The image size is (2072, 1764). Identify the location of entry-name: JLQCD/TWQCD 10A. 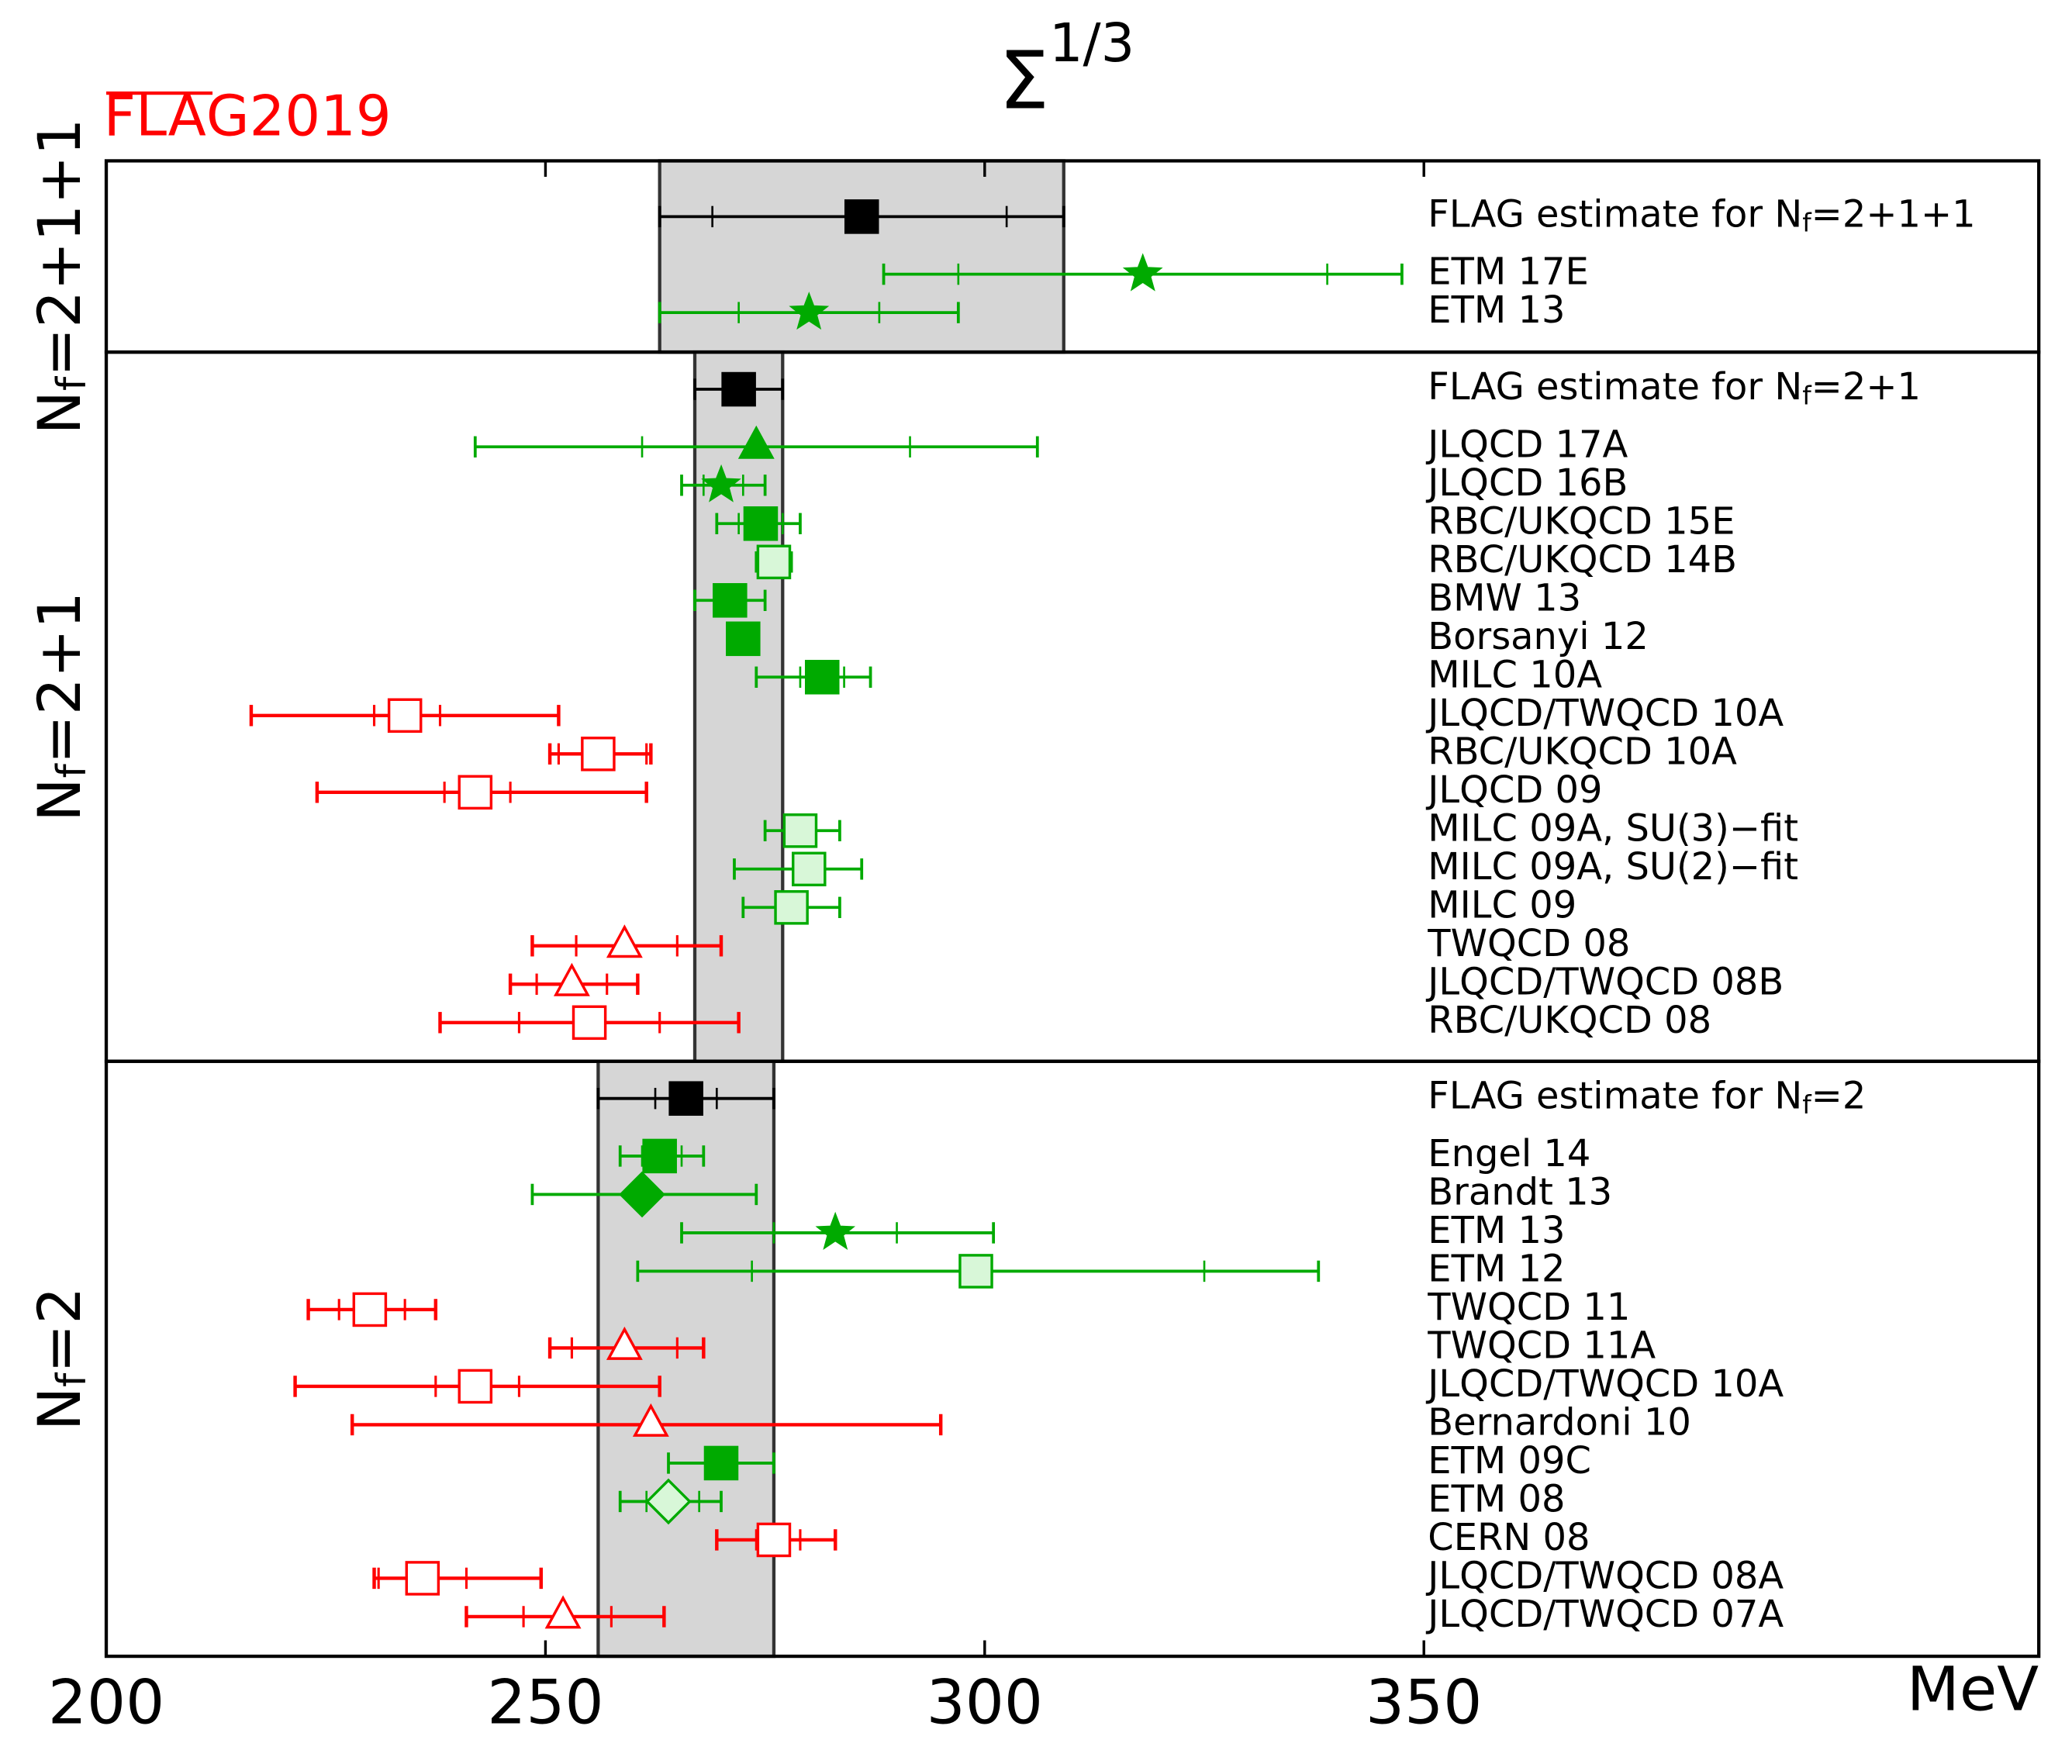
(1604, 1384).